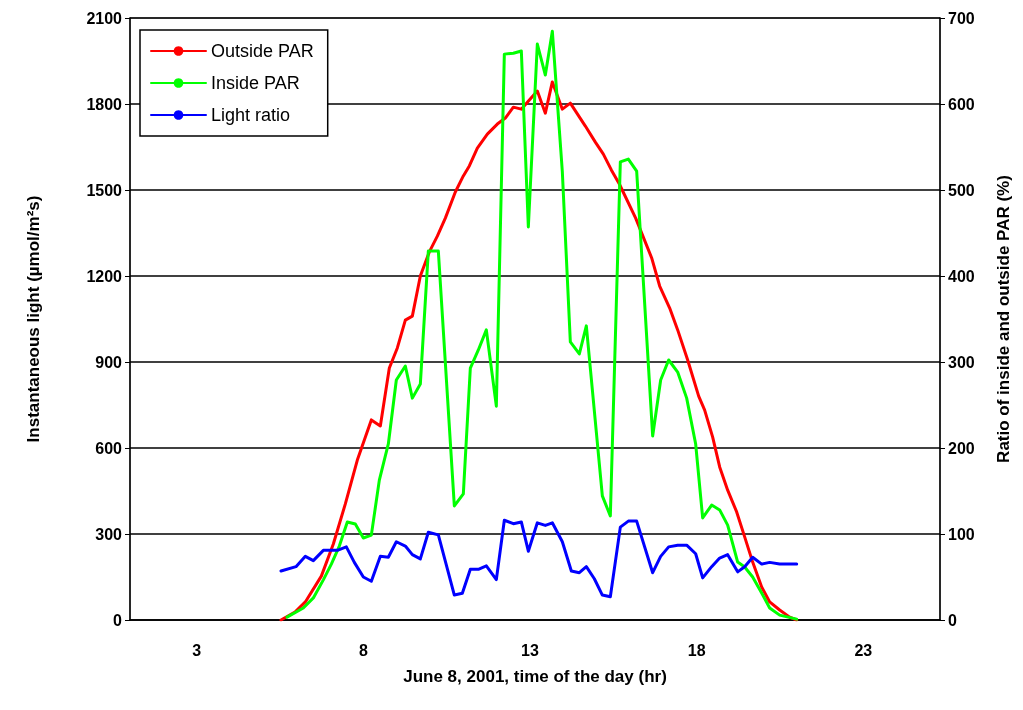  Describe the element at coordinates (109, 448) in the screenshot. I see `y-tick-label: 600` at that location.